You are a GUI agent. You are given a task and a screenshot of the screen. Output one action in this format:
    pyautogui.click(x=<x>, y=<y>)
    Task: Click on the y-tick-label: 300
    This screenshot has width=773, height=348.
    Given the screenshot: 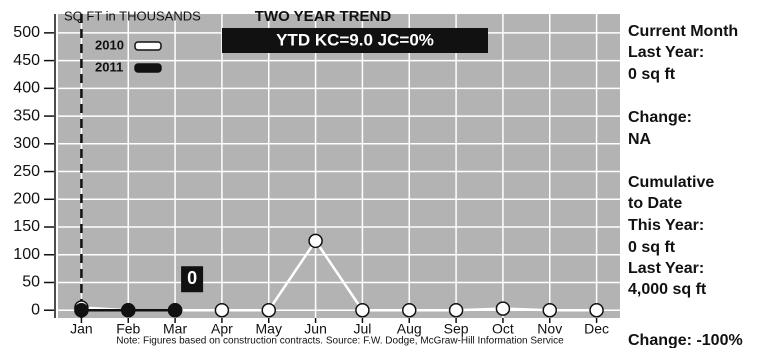 What is the action you would take?
    pyautogui.click(x=26, y=143)
    